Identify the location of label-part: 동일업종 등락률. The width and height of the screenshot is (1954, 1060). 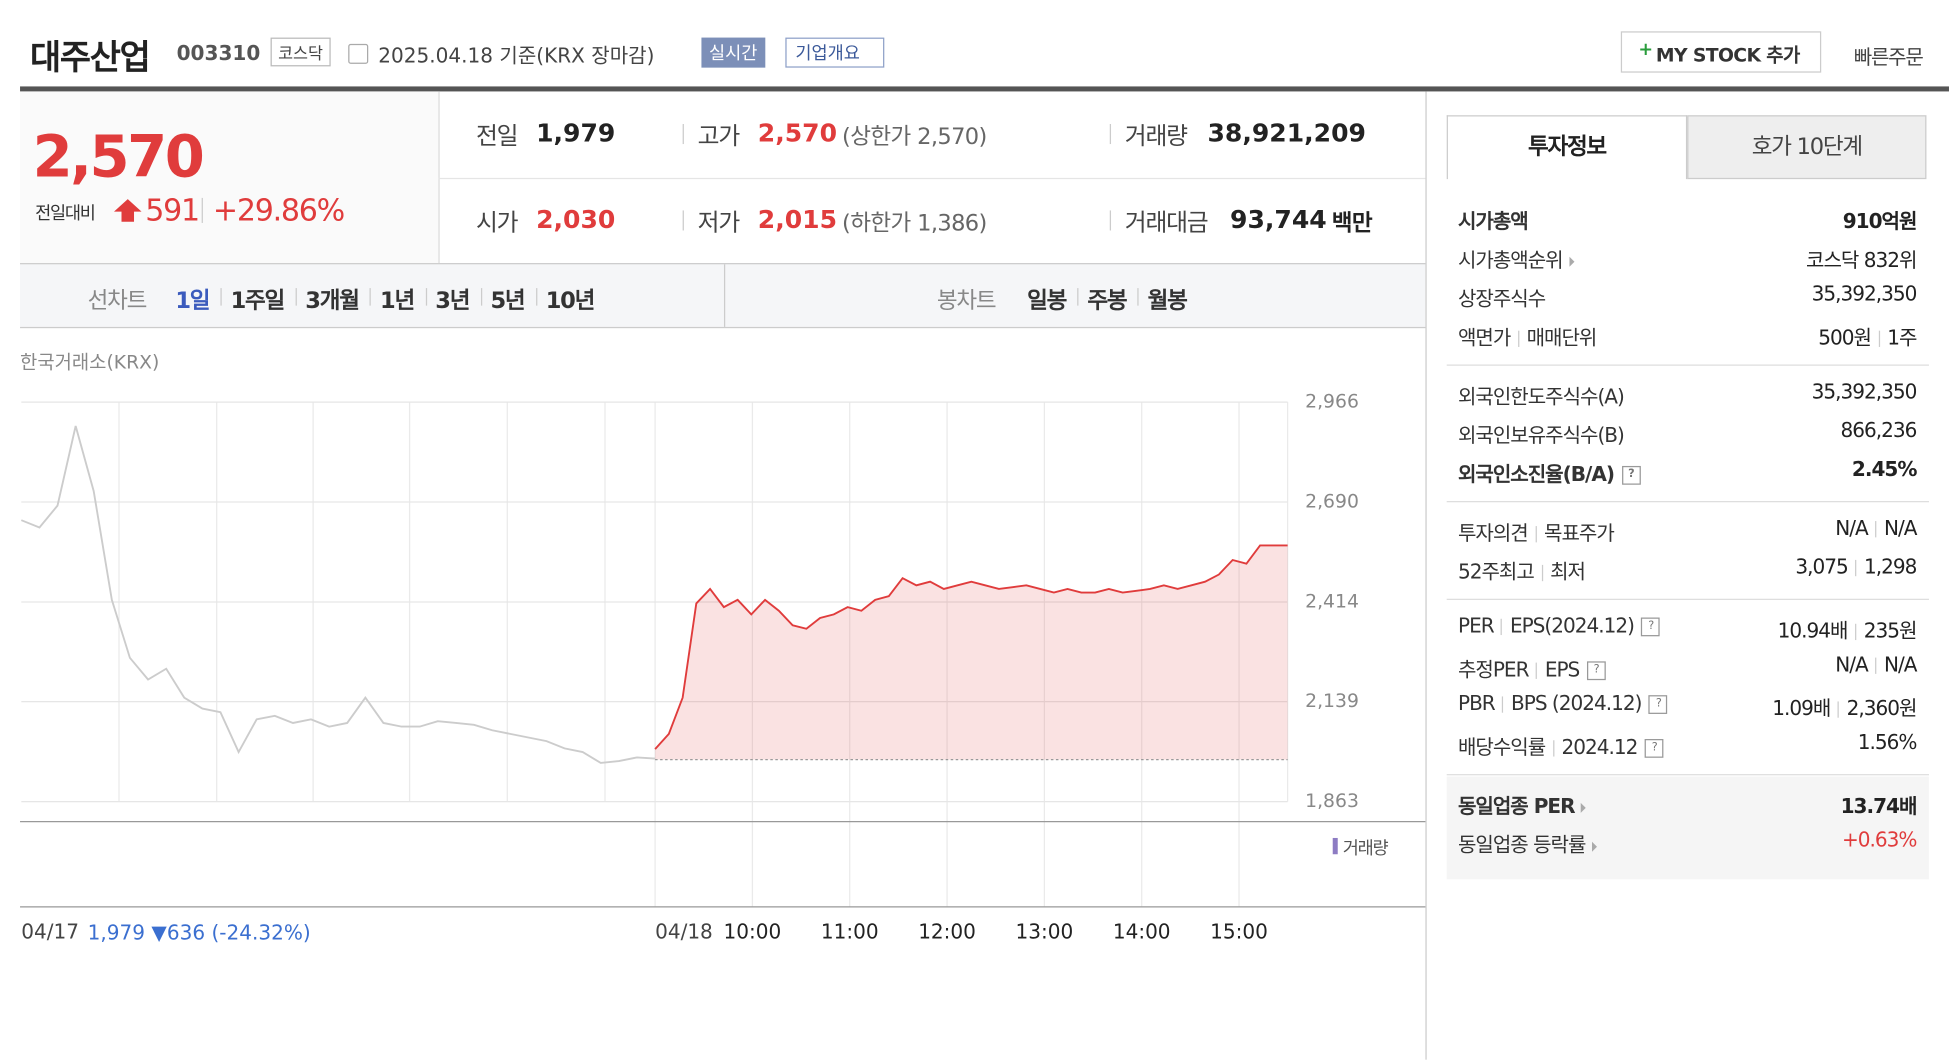
(1521, 844).